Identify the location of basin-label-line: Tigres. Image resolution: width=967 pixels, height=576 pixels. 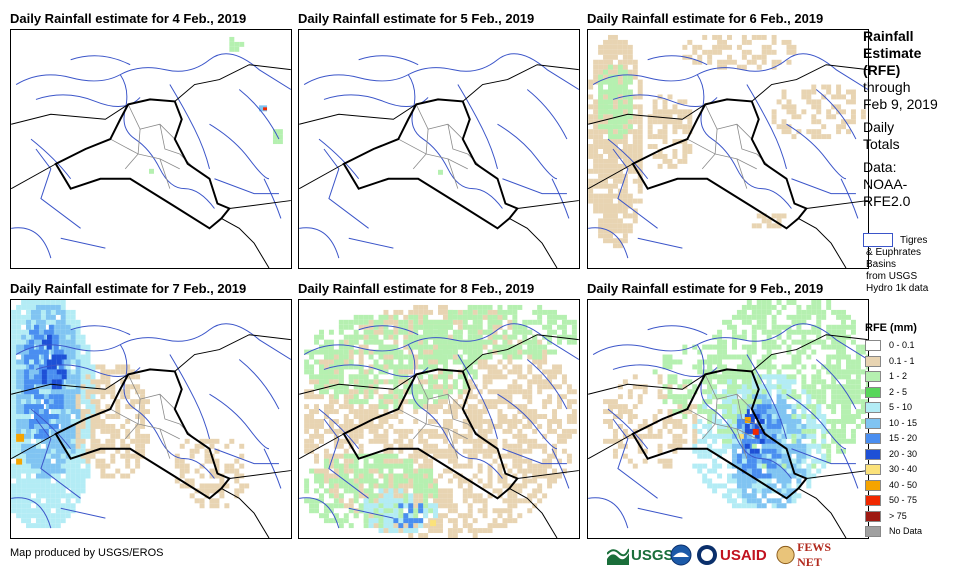
(914, 240).